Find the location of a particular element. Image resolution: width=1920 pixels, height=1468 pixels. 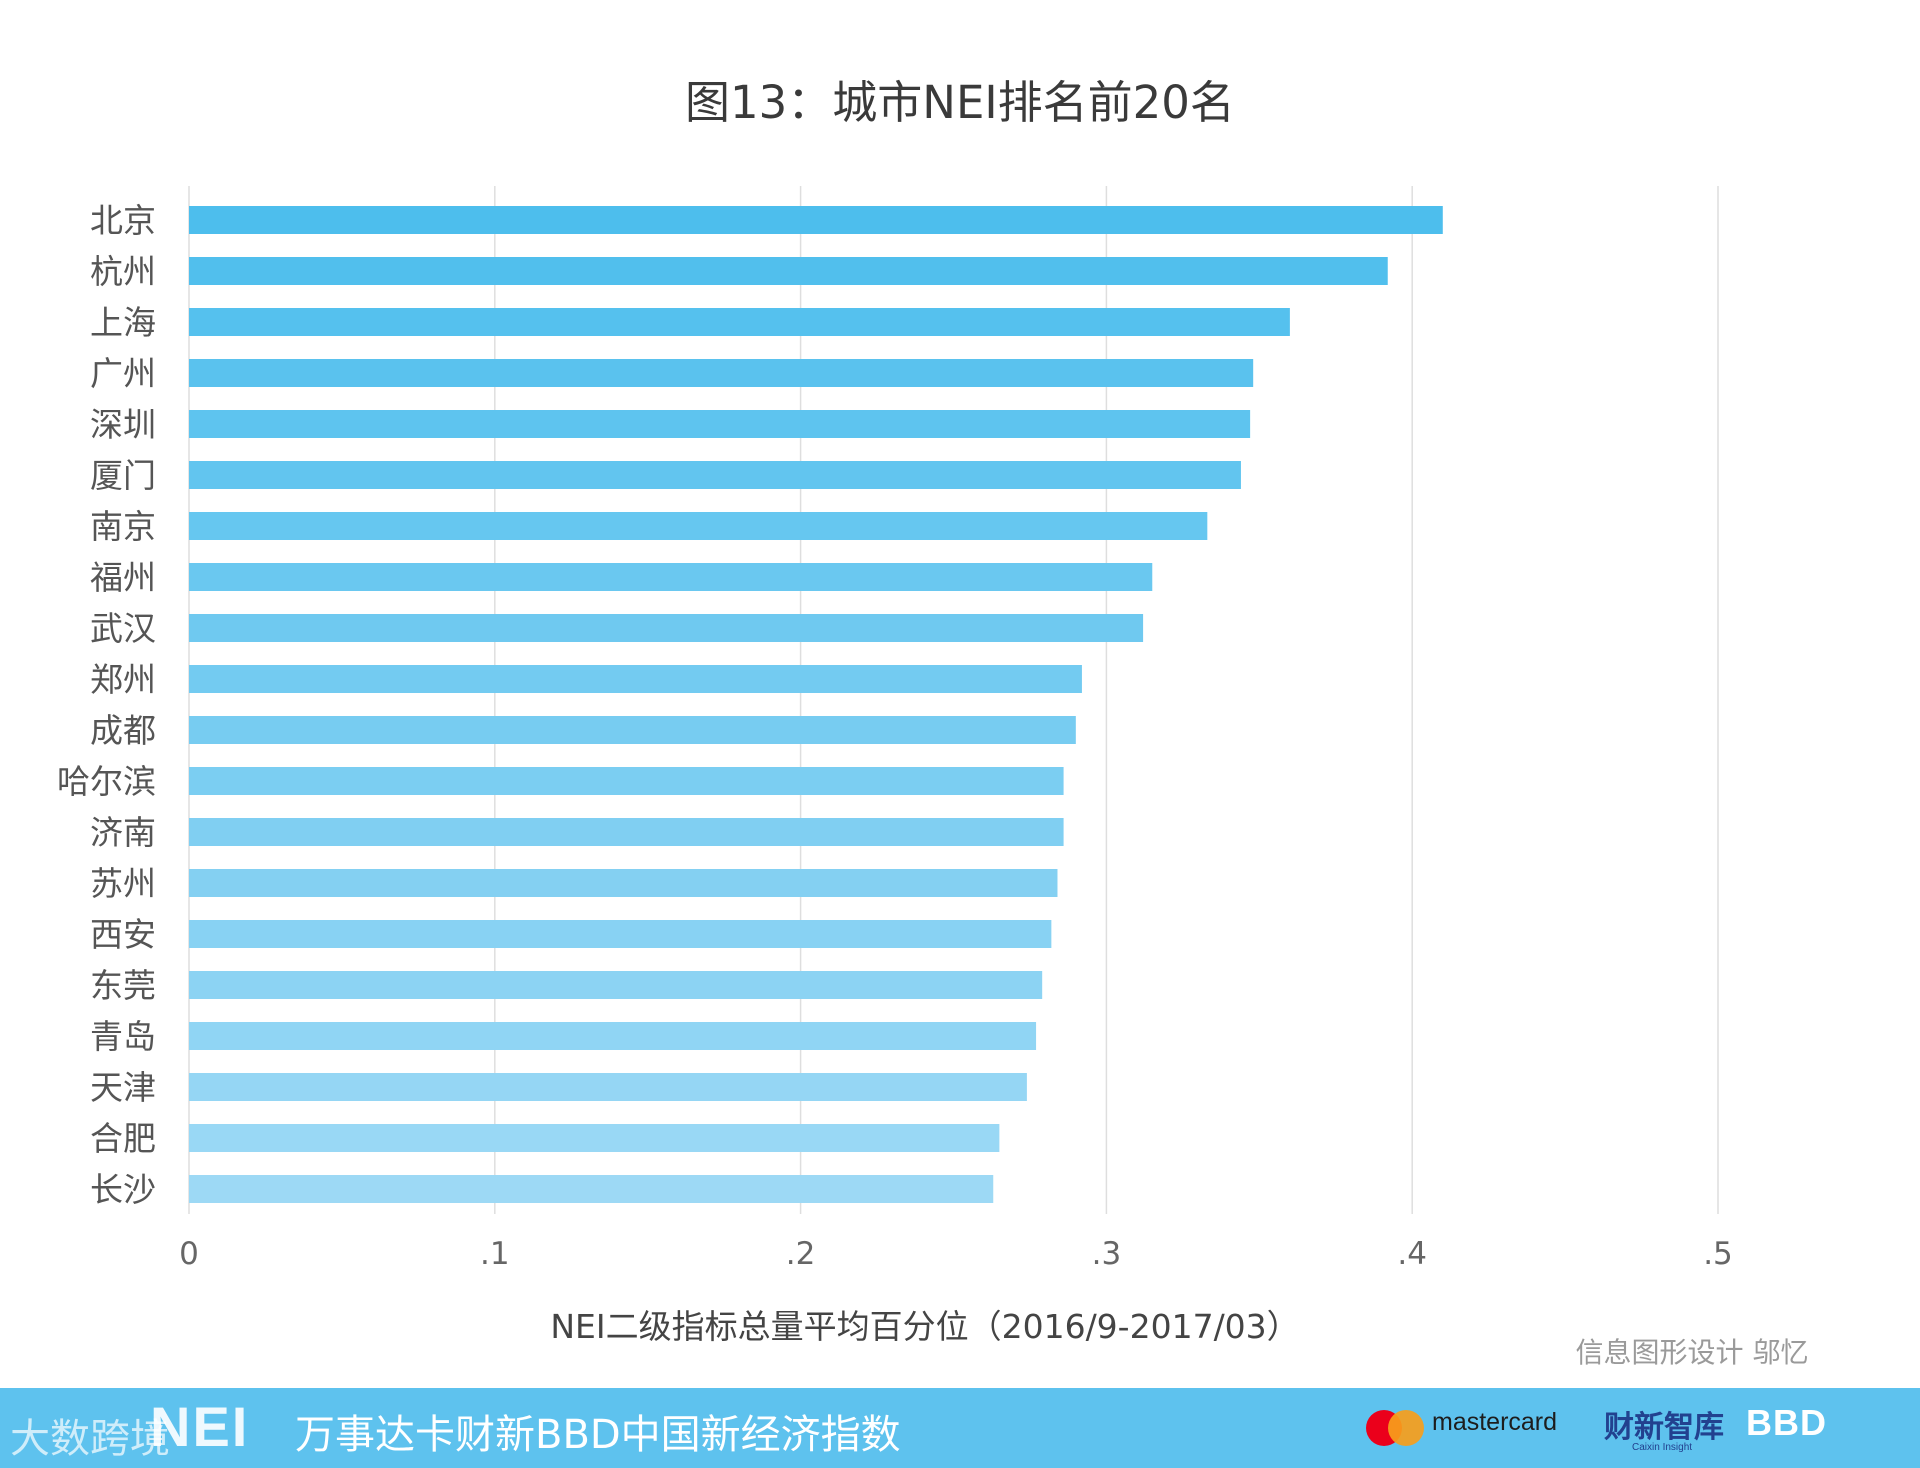

x-tick-label: .4 is located at coordinates (1412, 1254).